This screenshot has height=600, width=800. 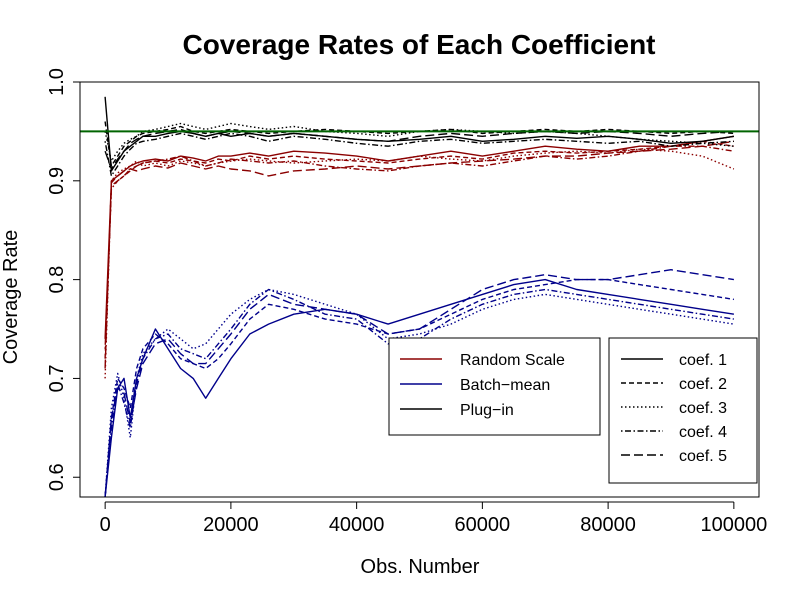 I want to click on x-axis-label: Obs. Number, so click(x=420, y=567).